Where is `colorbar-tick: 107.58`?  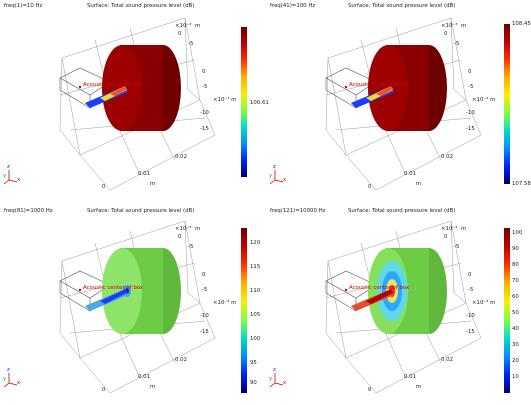
colorbar-tick: 107.58 is located at coordinates (521, 184).